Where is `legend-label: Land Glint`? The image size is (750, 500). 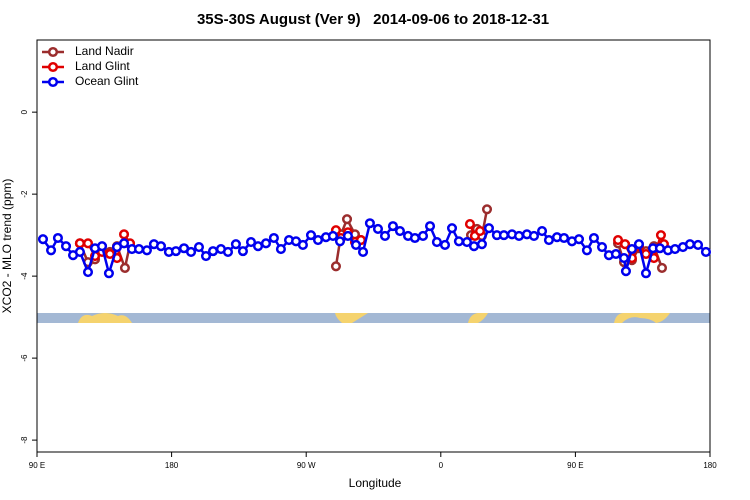 legend-label: Land Glint is located at coordinates (102, 66).